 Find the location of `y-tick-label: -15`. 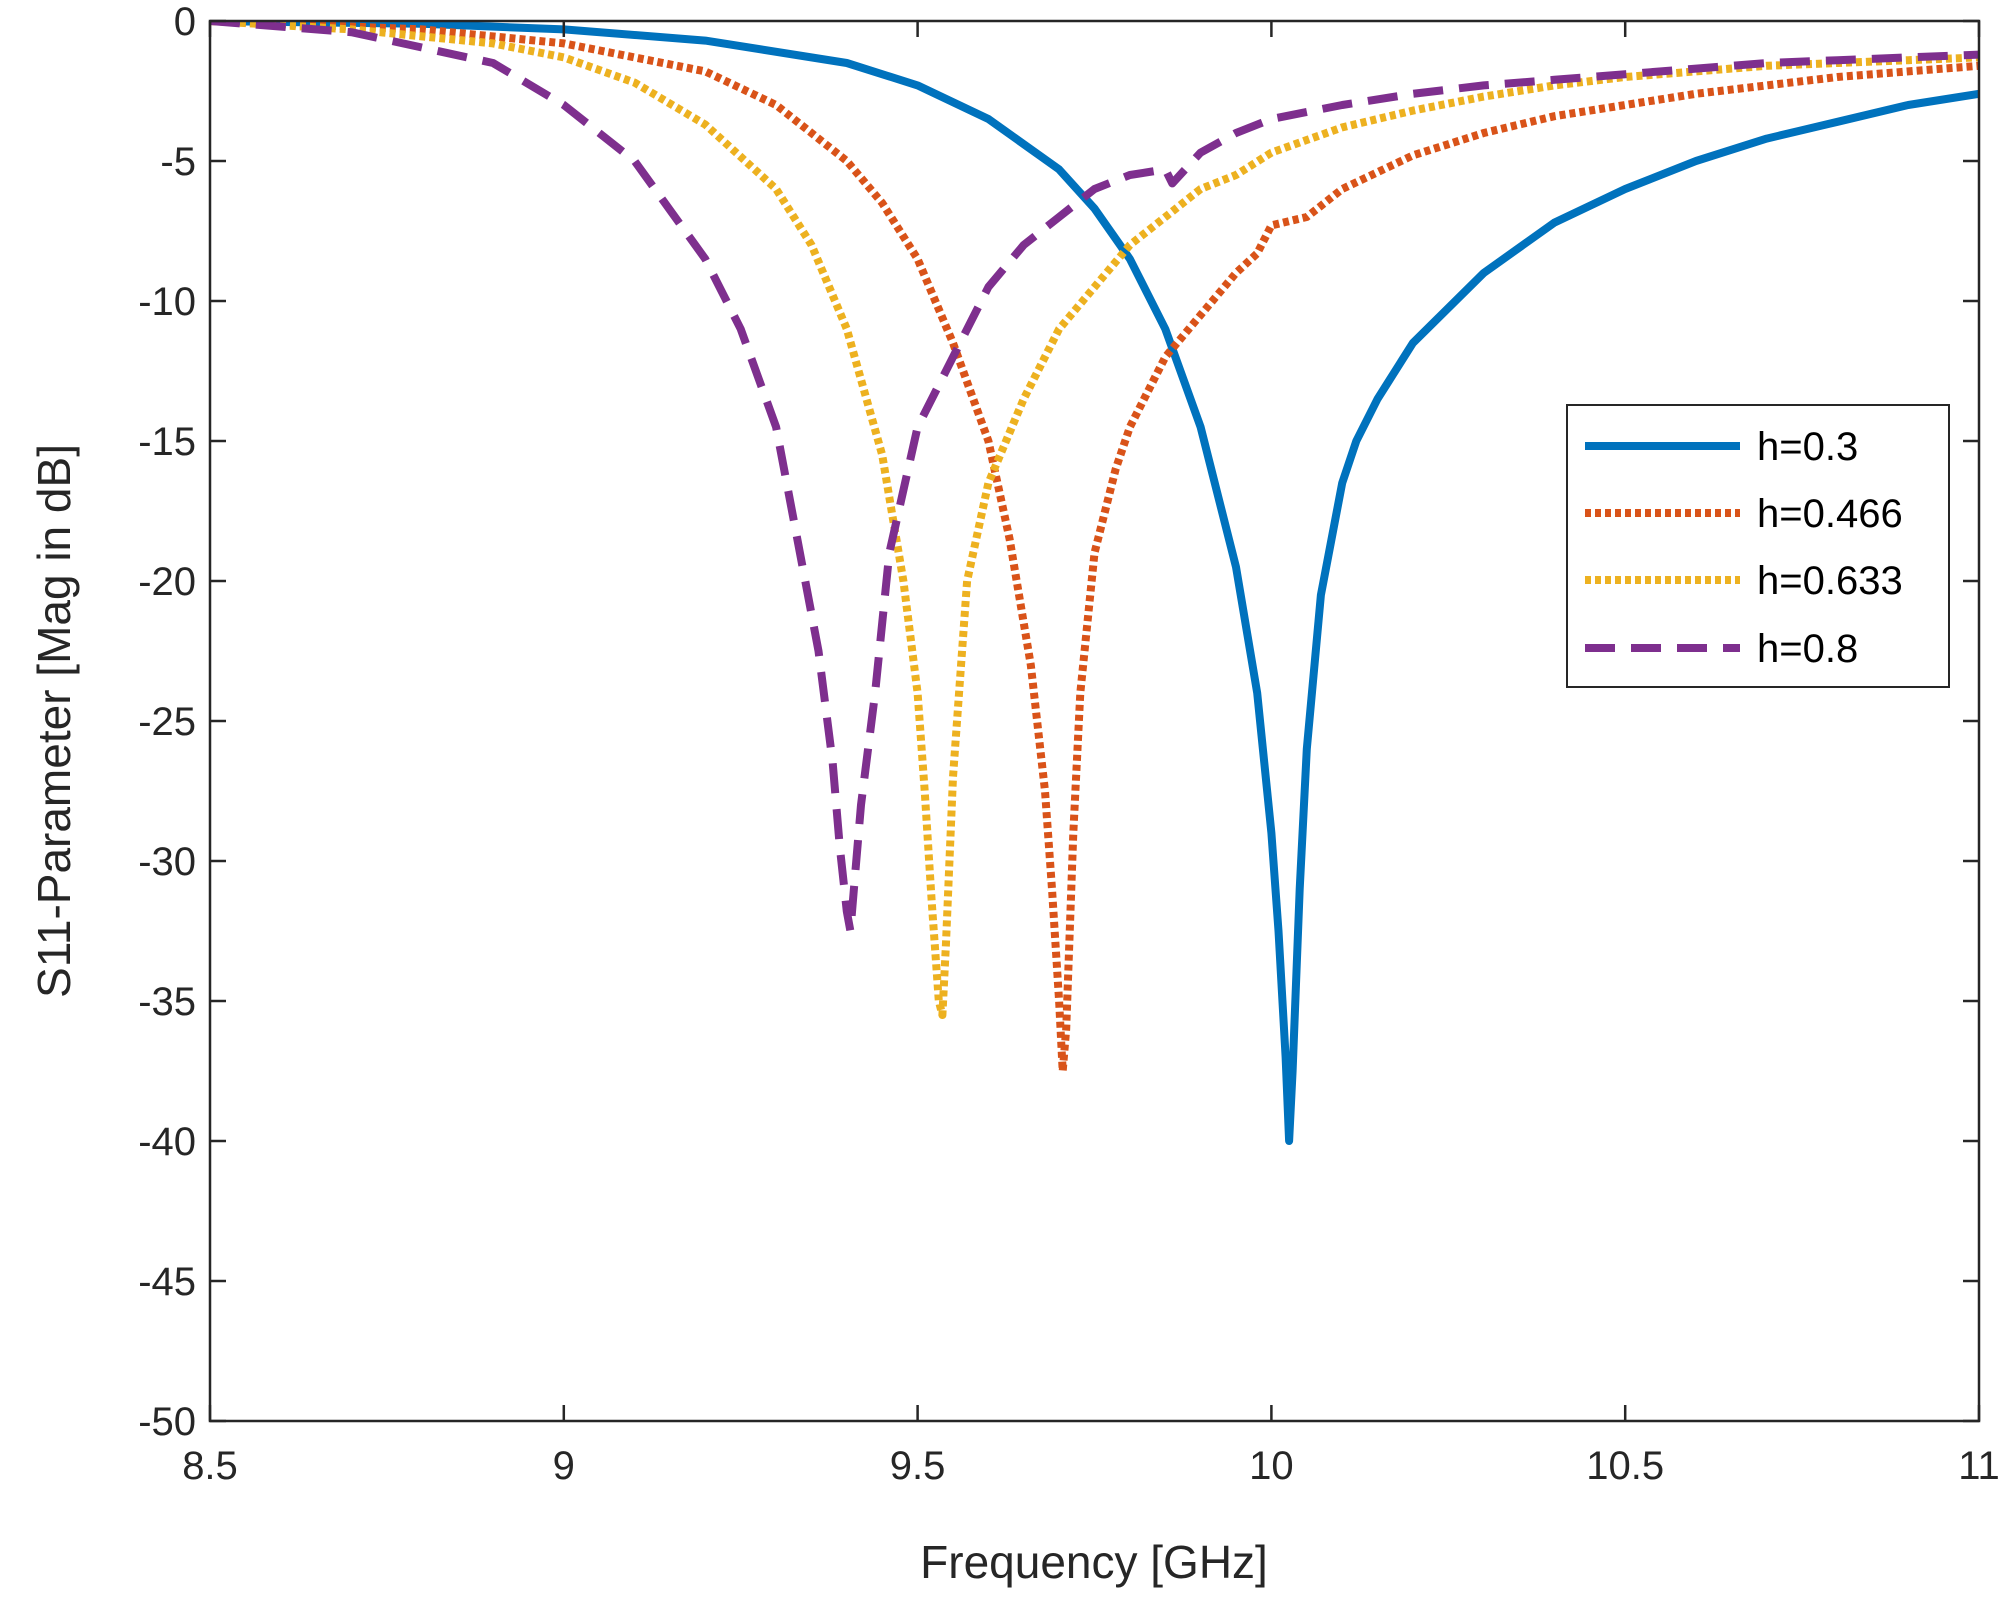

y-tick-label: -15 is located at coordinates (167, 442).